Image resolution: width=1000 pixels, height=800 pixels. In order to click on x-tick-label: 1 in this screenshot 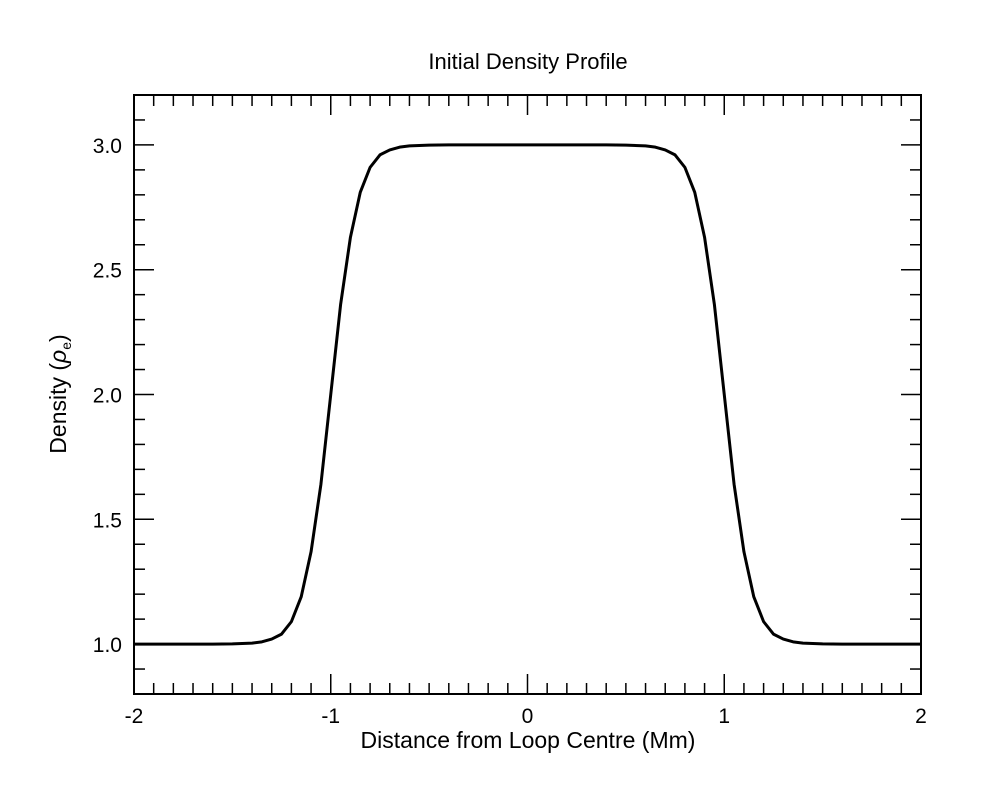, I will do `click(724, 716)`.